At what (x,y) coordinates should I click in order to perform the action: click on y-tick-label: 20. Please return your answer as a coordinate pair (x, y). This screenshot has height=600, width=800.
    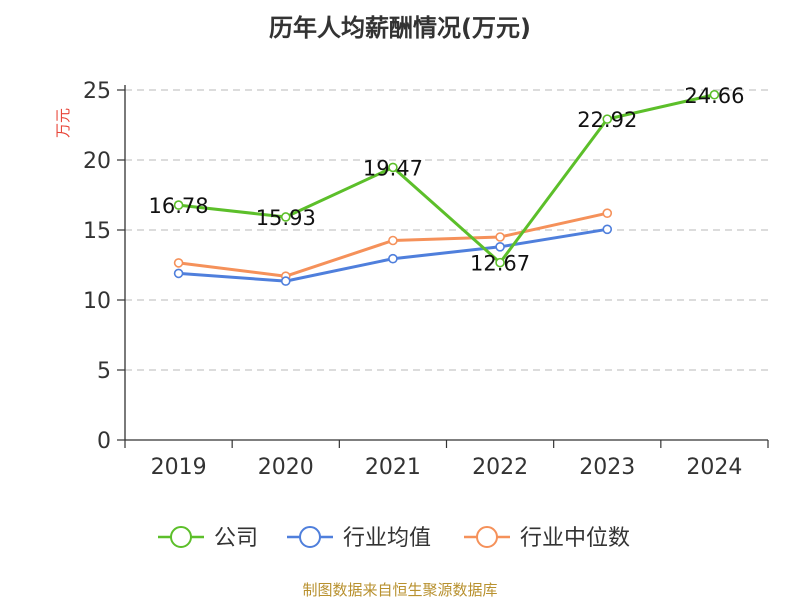
    Looking at the image, I should click on (97, 161).